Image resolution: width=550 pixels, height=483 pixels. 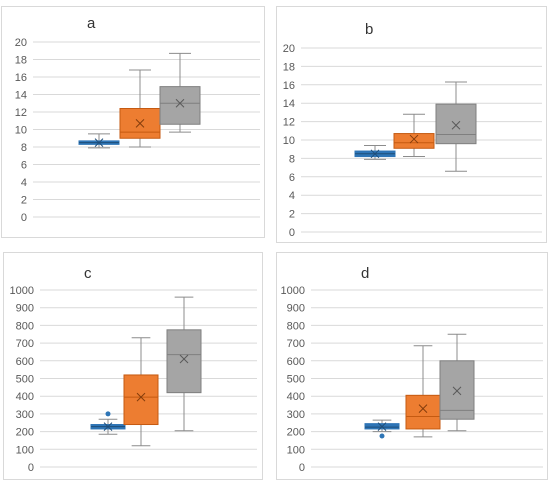 What do you see at coordinates (365, 273) in the screenshot?
I see `chart-title: d` at bounding box center [365, 273].